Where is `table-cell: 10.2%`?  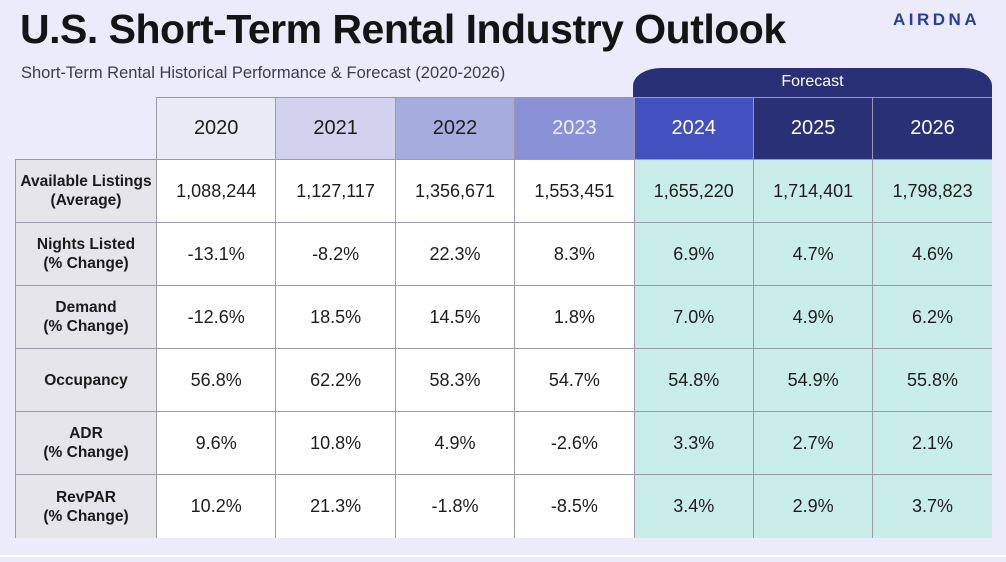 table-cell: 10.2% is located at coordinates (216, 506).